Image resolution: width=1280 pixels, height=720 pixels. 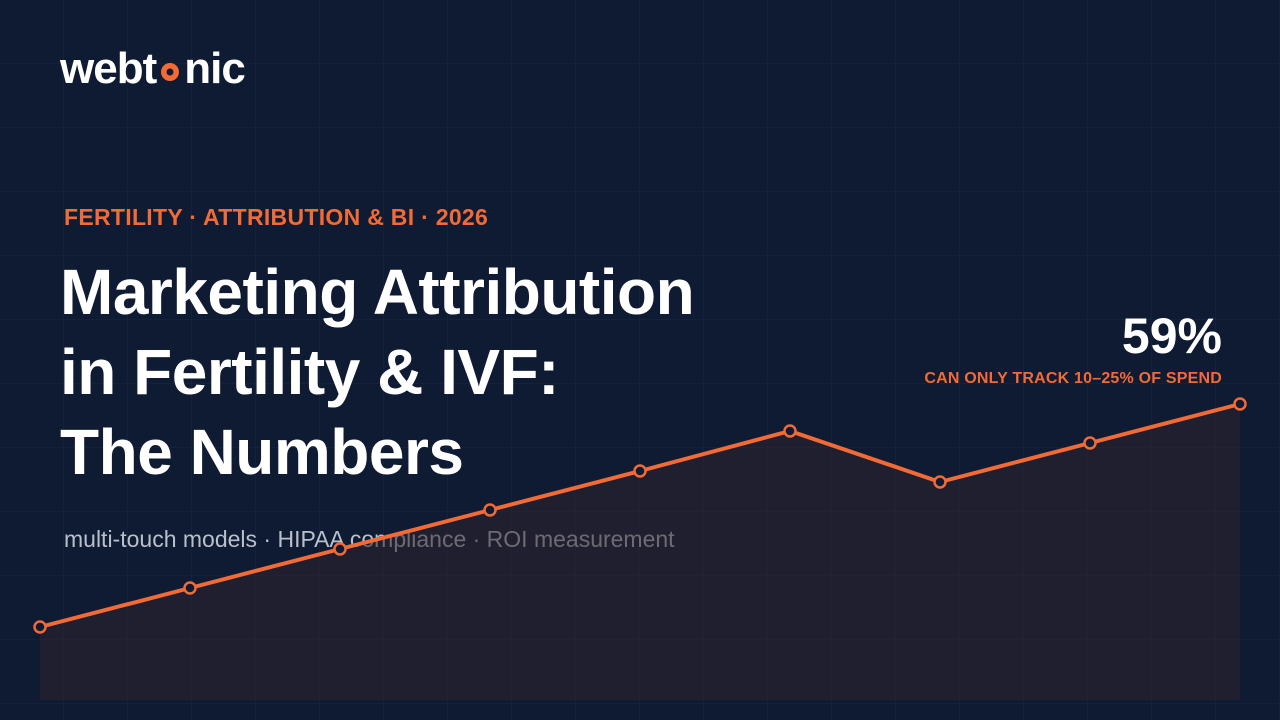 What do you see at coordinates (262, 452) in the screenshot?
I see `title-line: The Numbers` at bounding box center [262, 452].